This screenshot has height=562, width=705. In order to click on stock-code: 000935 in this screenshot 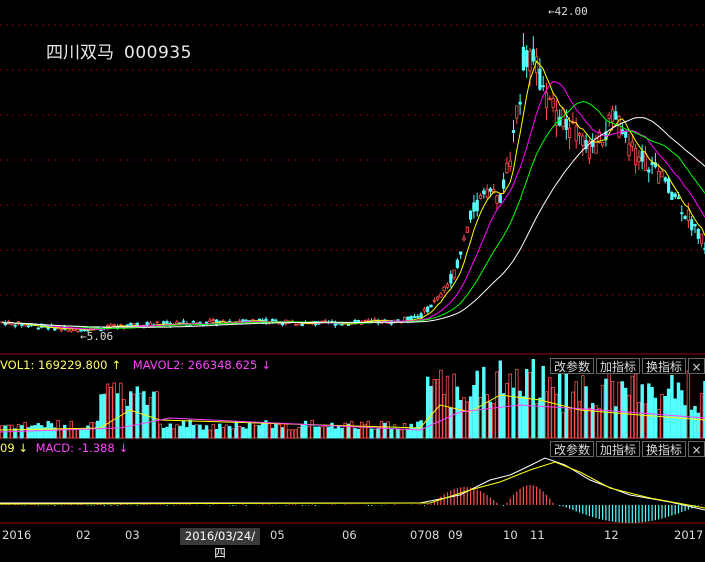, I will do `click(158, 53)`.